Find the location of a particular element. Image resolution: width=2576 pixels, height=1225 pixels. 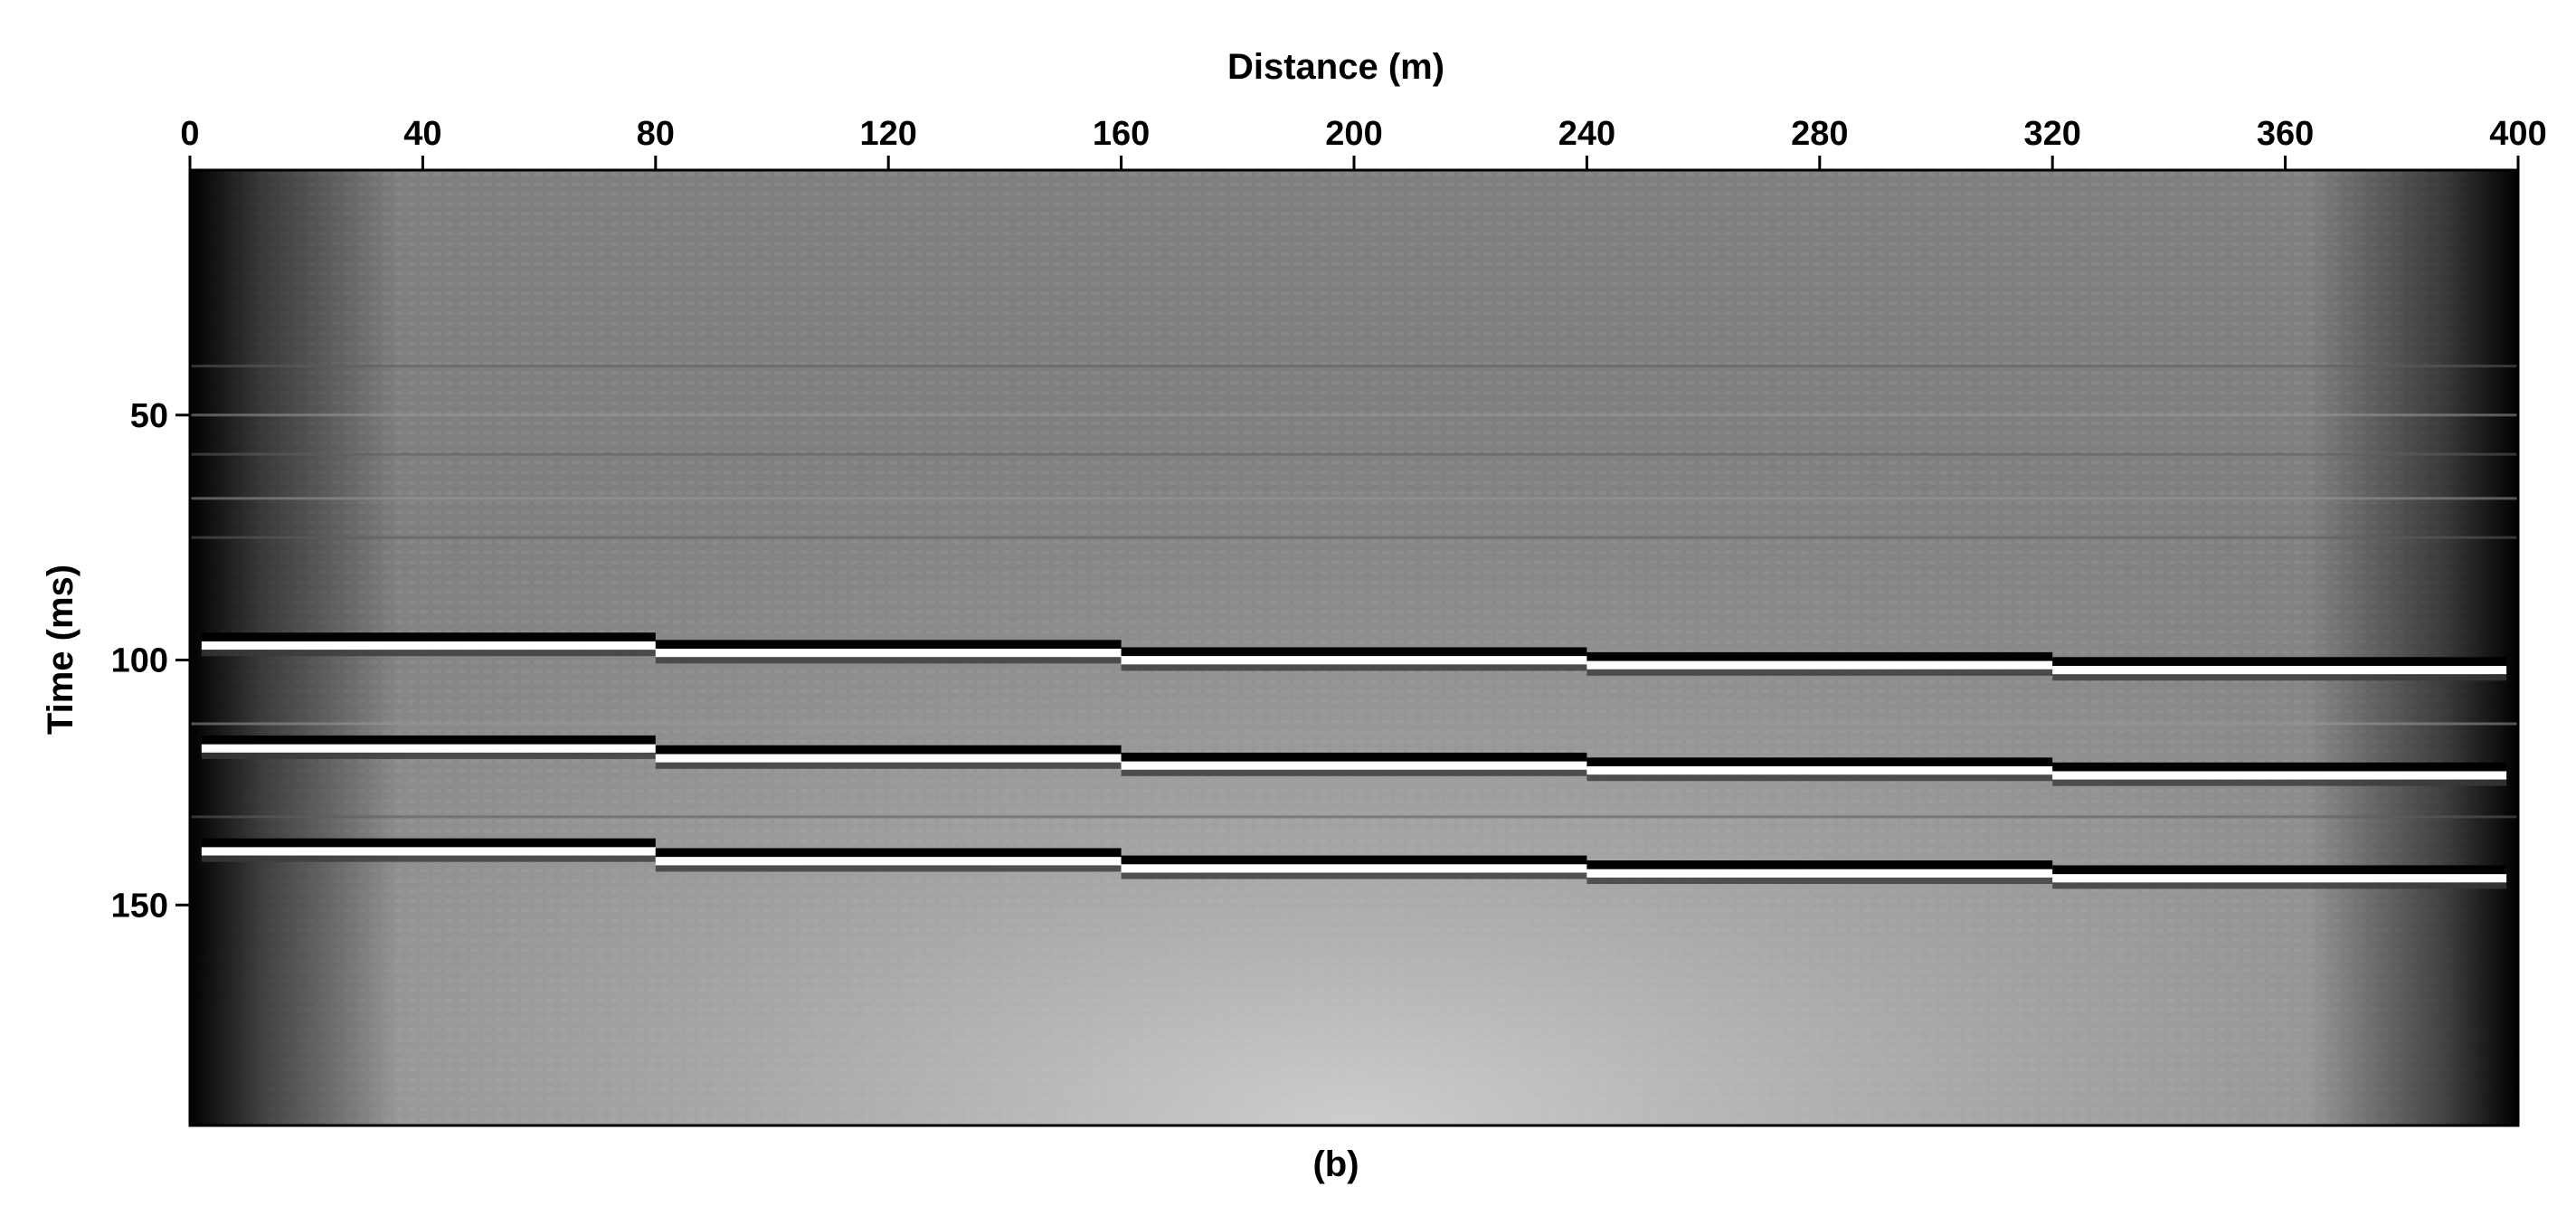

y-tick-label: 50 is located at coordinates (149, 416).